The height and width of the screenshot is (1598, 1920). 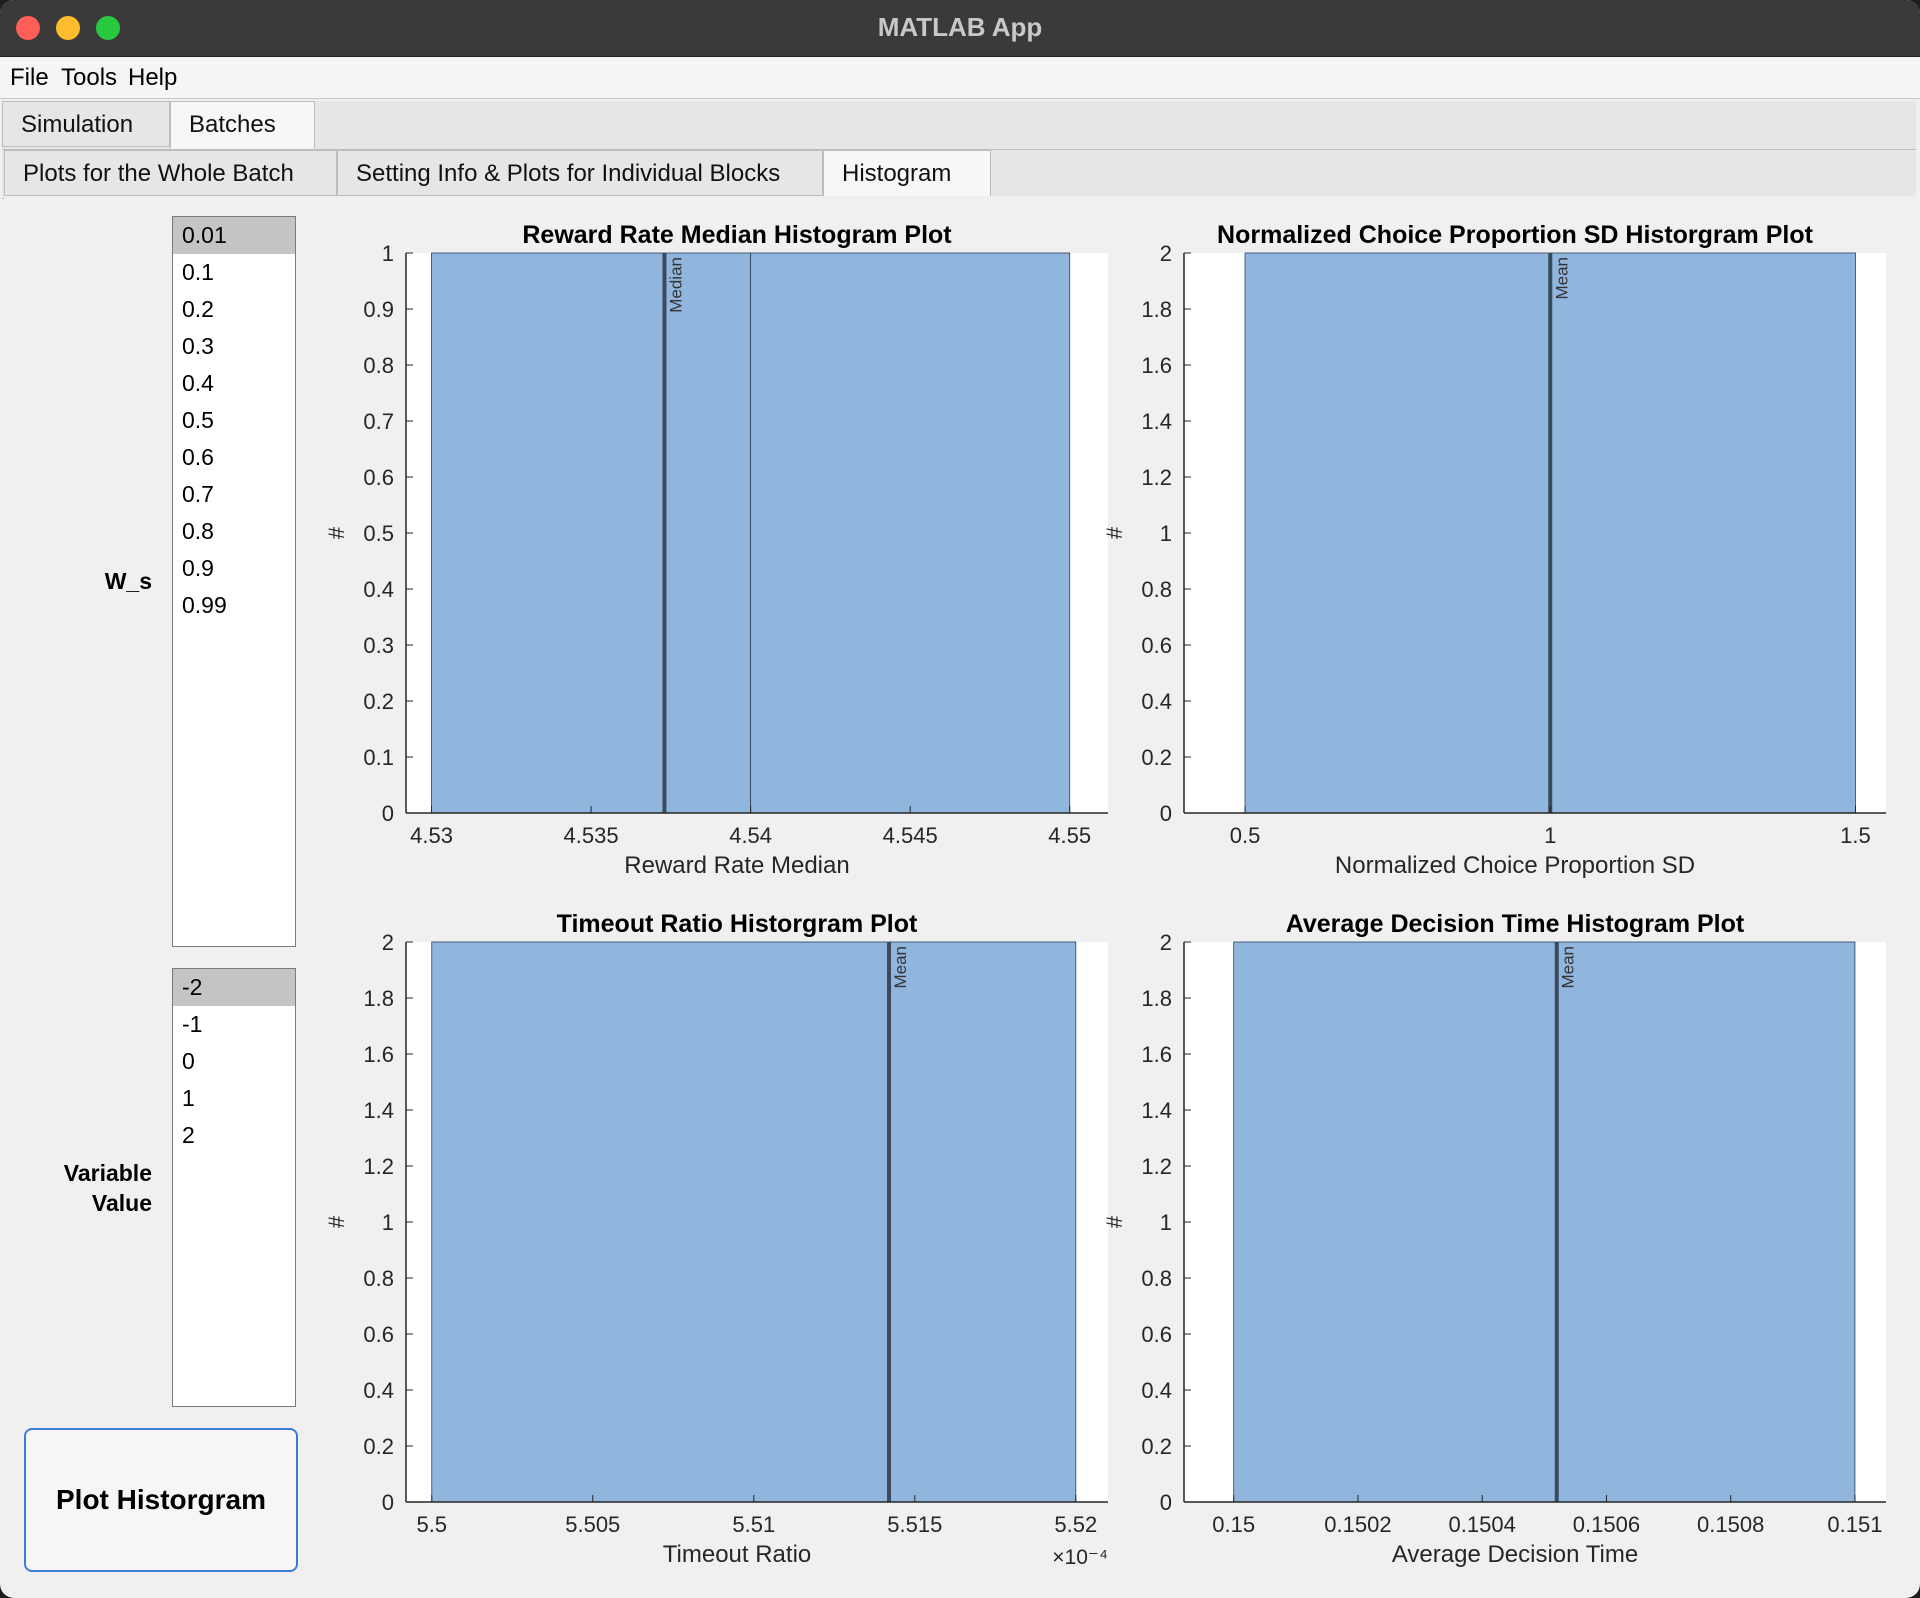 What do you see at coordinates (68, 28) in the screenshot?
I see `minimize-window-icon` at bounding box center [68, 28].